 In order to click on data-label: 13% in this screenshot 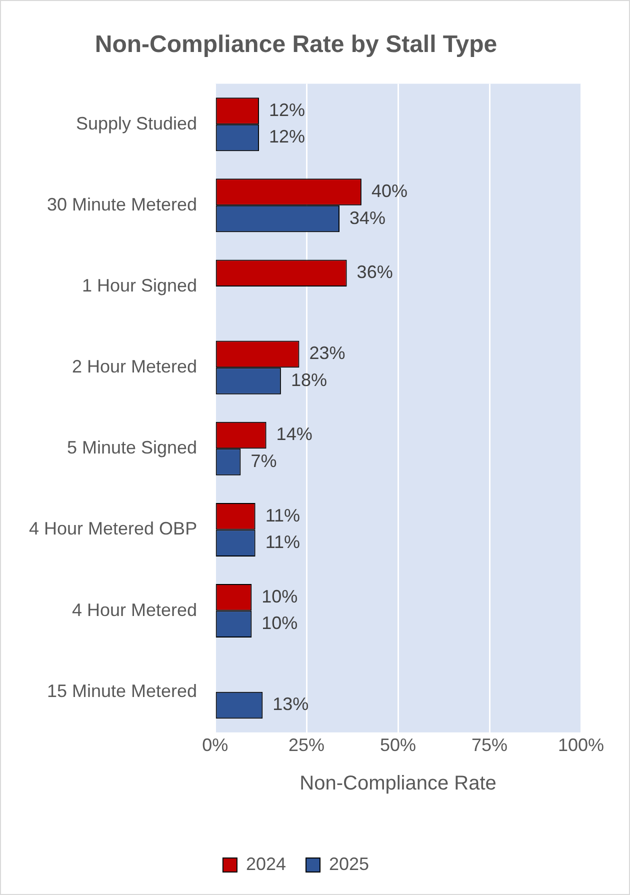, I will do `click(290, 704)`.